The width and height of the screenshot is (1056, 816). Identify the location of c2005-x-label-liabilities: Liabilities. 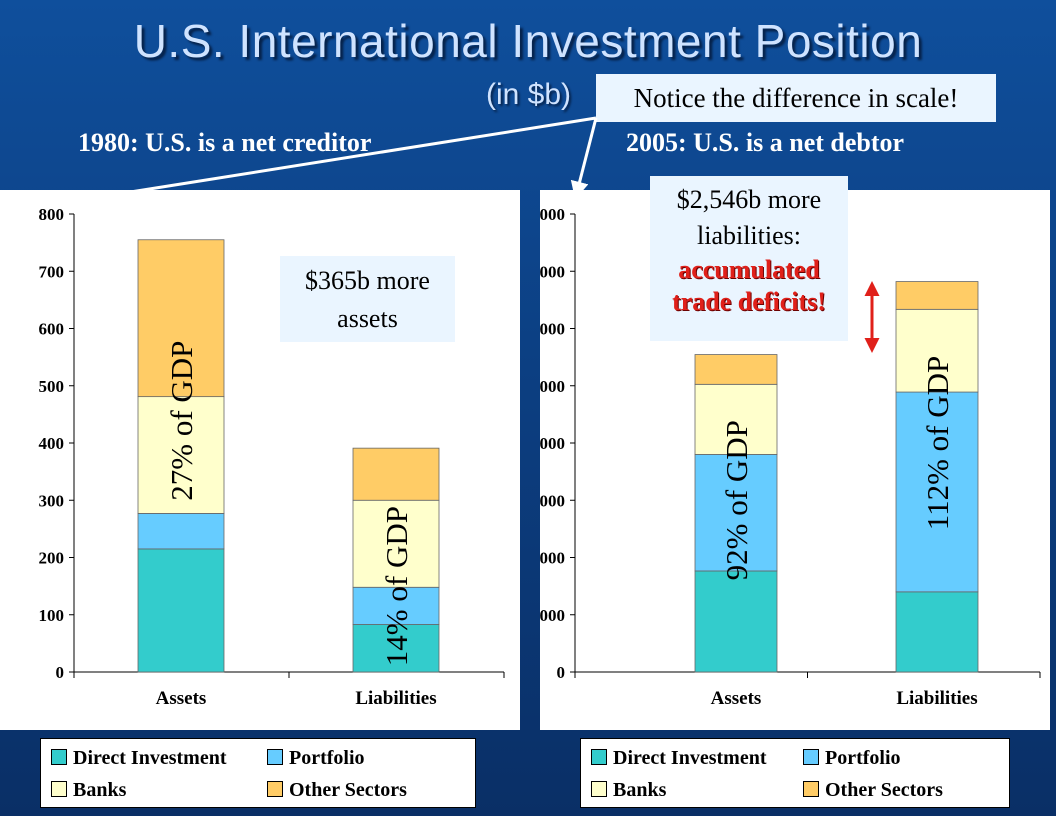
(936, 698).